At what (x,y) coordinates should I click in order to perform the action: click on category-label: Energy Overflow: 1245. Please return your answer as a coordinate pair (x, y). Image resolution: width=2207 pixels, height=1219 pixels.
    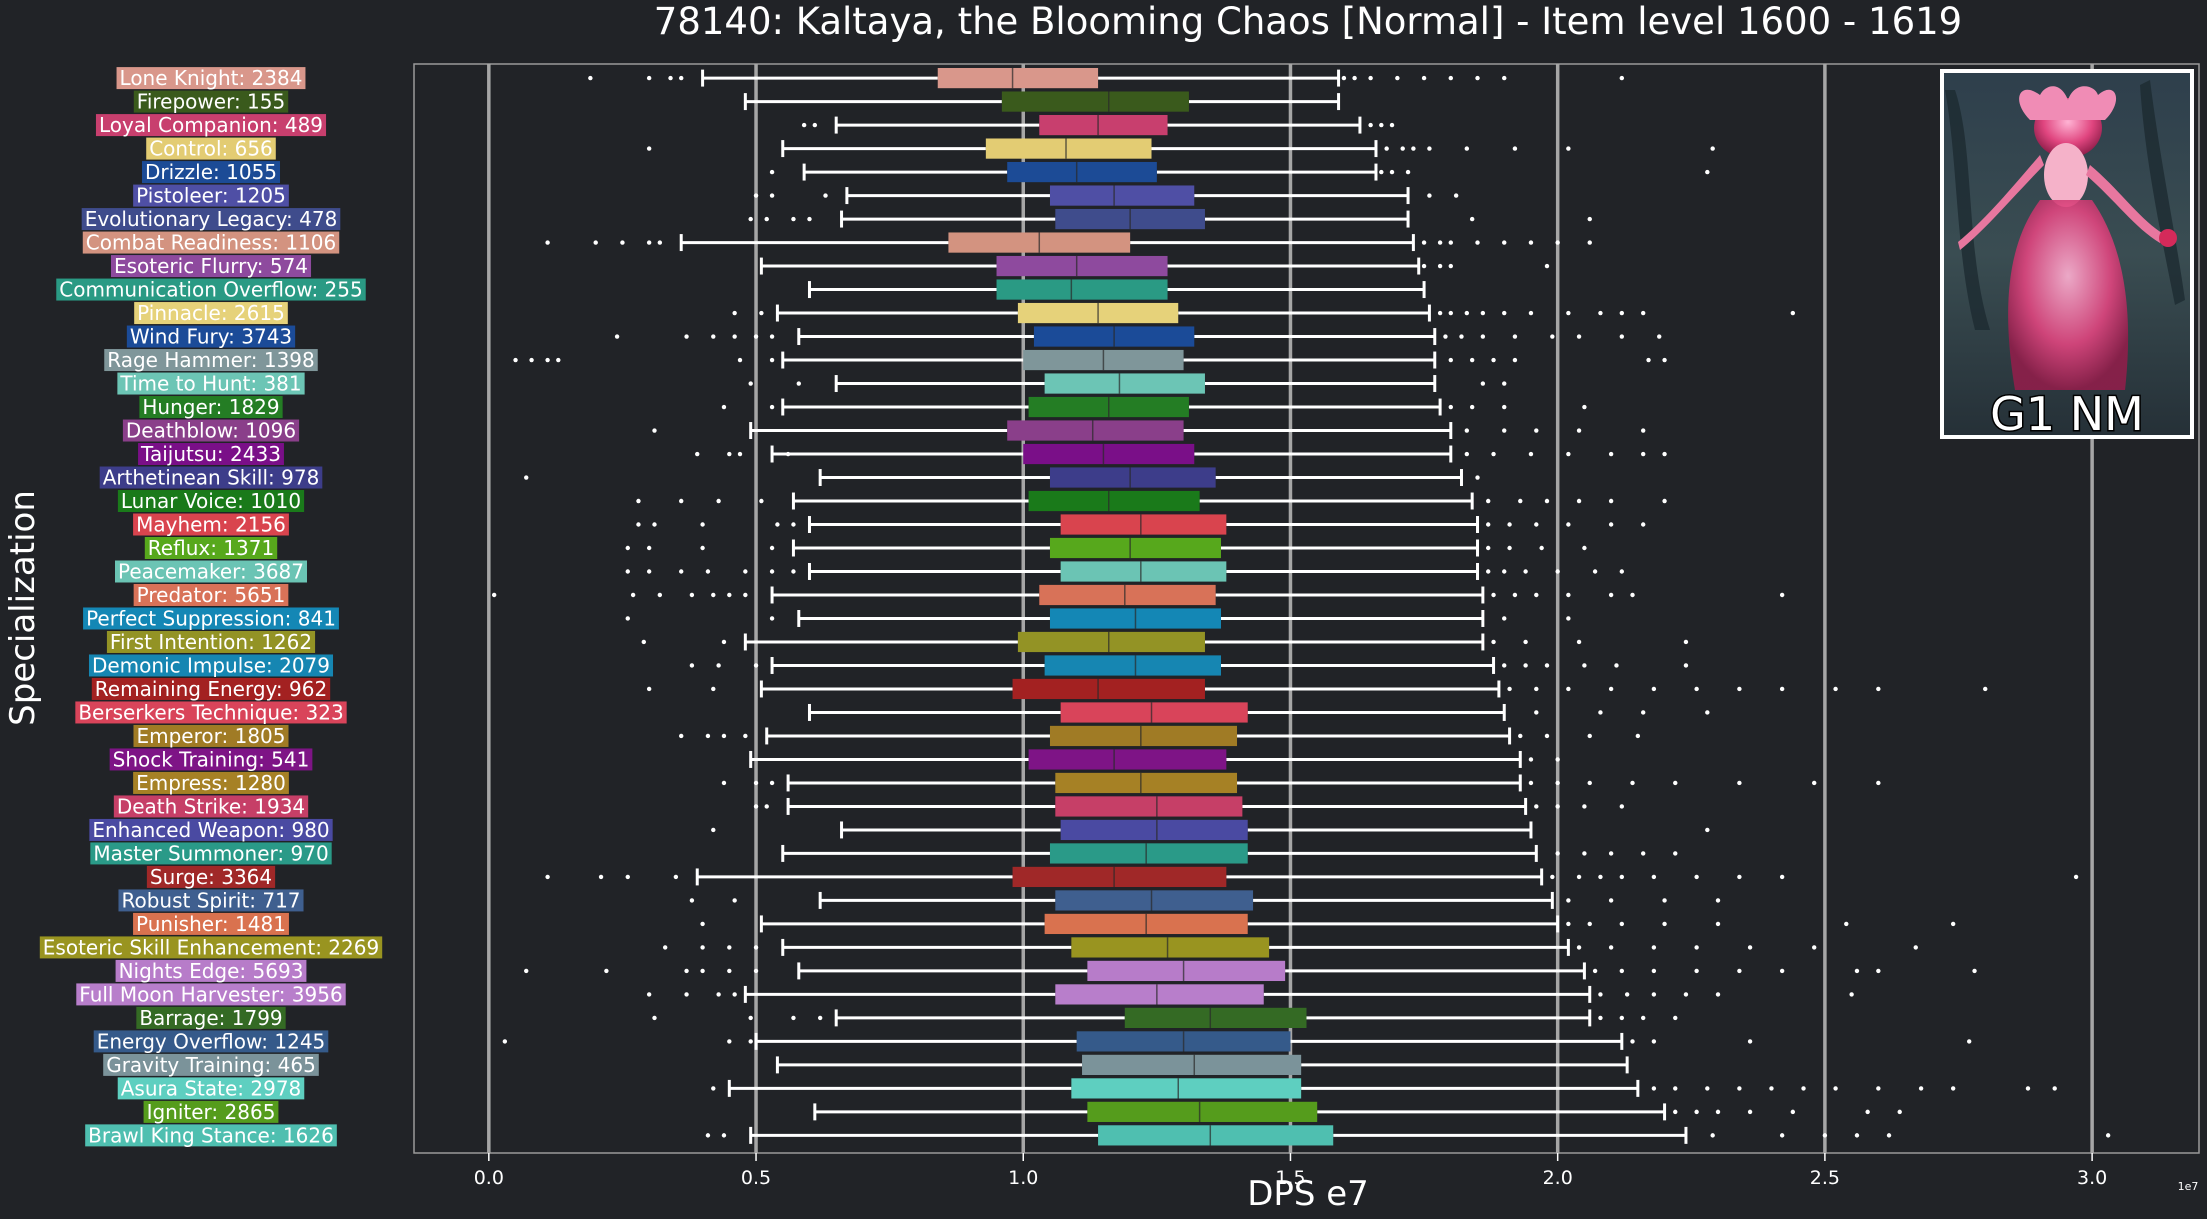
    Looking at the image, I should click on (211, 1041).